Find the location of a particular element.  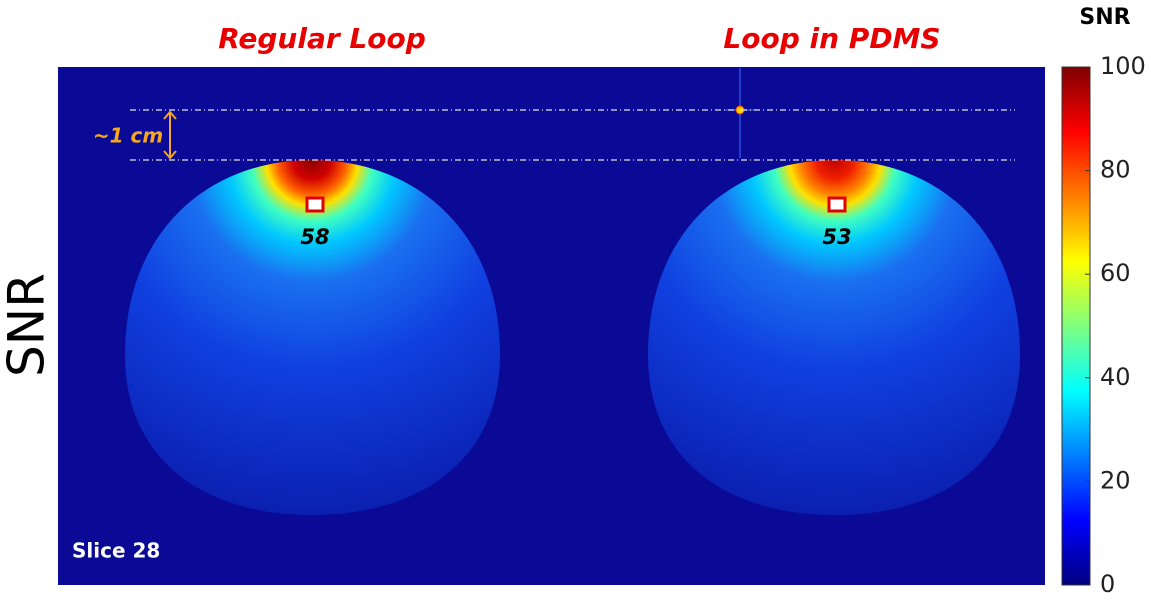

distance-label: ~1 cm is located at coordinates (128, 136).